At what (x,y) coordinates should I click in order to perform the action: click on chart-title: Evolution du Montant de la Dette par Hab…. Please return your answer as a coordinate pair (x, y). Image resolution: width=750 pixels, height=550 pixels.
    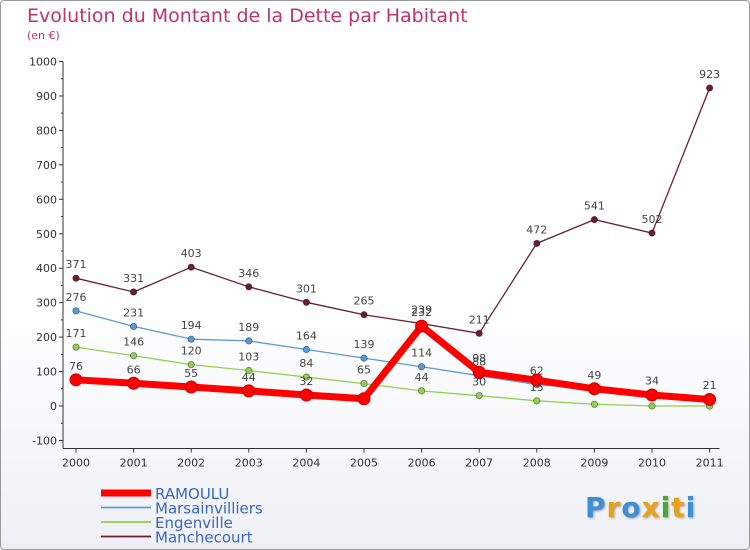
    Looking at the image, I should click on (247, 16).